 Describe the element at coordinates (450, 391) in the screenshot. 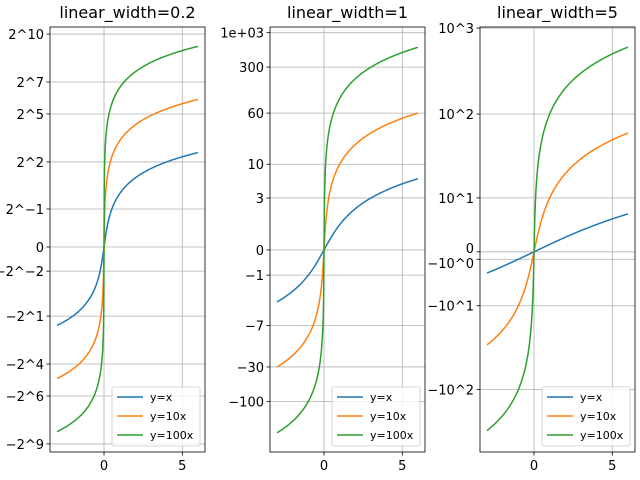

I see `y-tick-label: −10^2` at that location.